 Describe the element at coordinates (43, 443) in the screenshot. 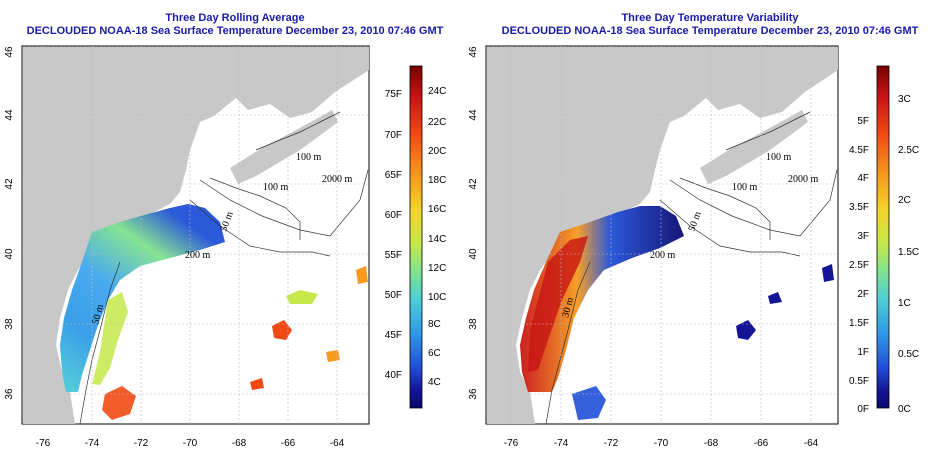

I see `left-x-tick: -76` at that location.